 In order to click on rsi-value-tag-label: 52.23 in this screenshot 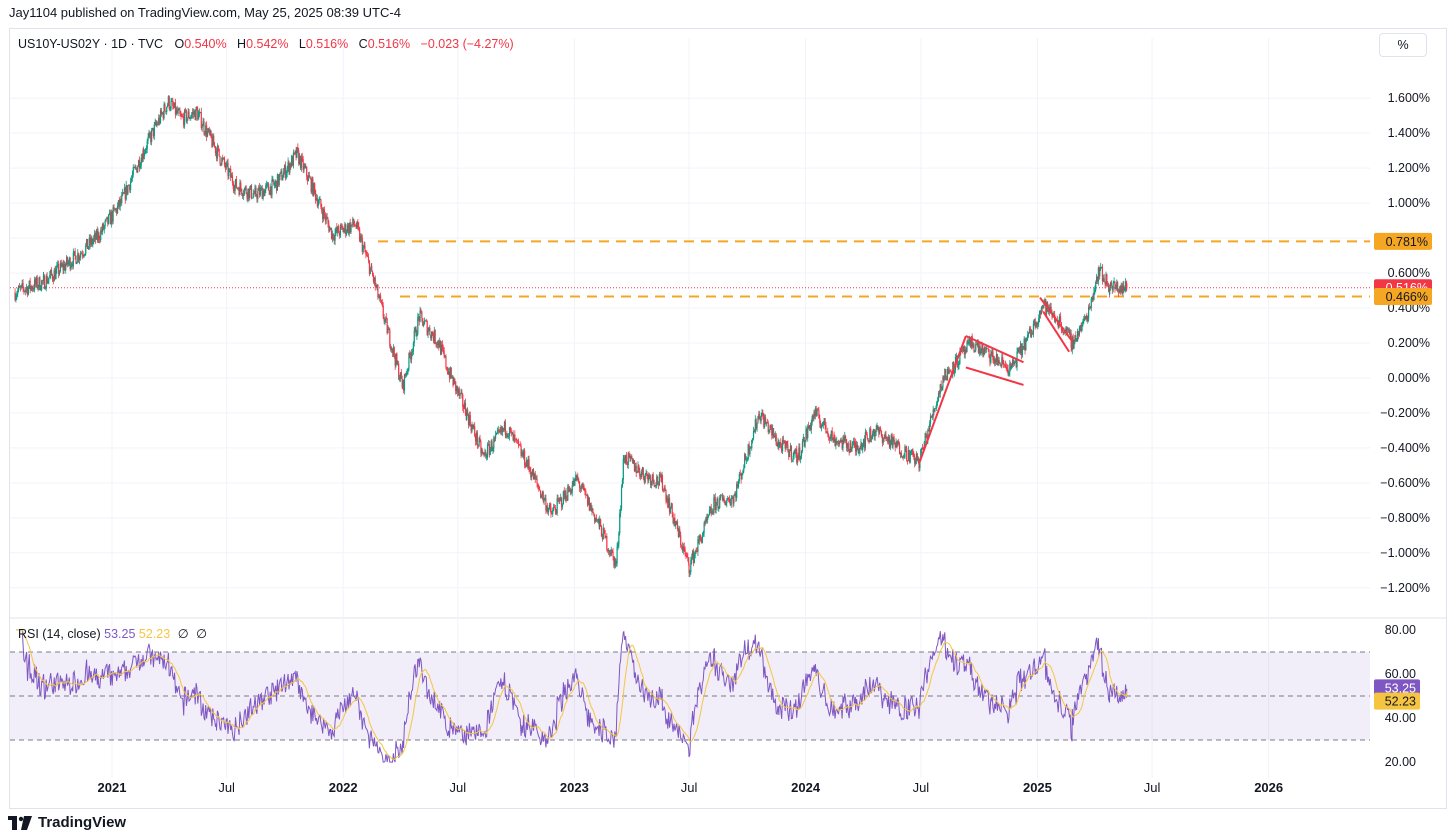, I will do `click(1400, 702)`.